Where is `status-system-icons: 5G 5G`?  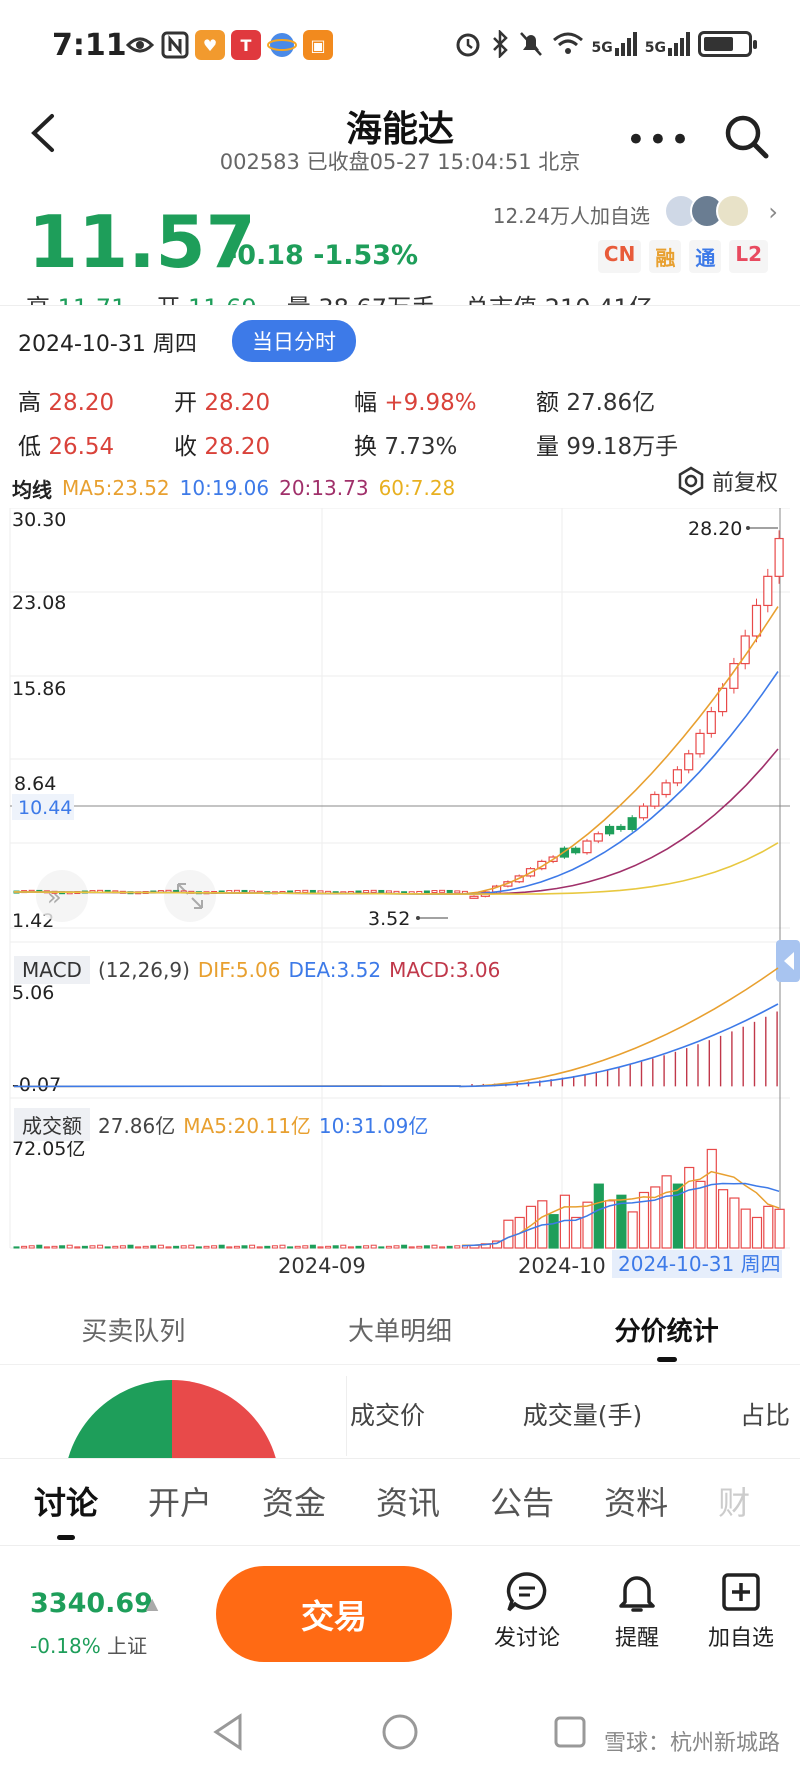 status-system-icons: 5G 5G is located at coordinates (605, 44).